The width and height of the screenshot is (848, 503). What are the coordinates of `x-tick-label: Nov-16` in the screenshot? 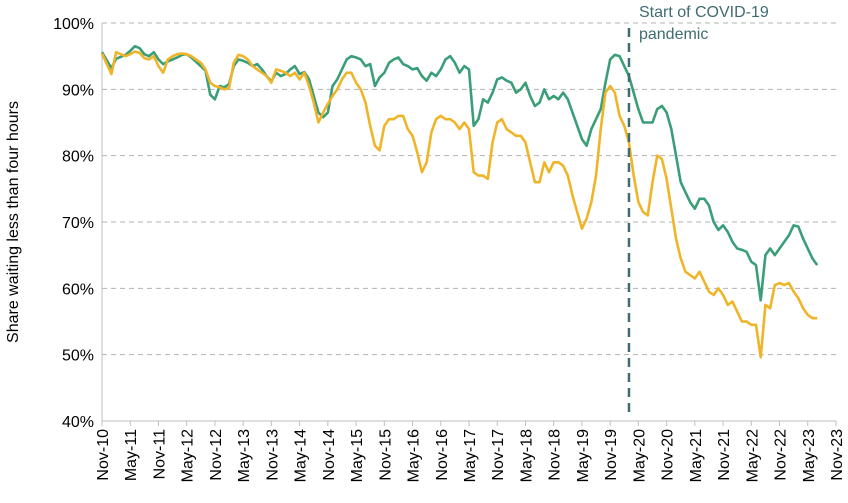 It's located at (442, 455).